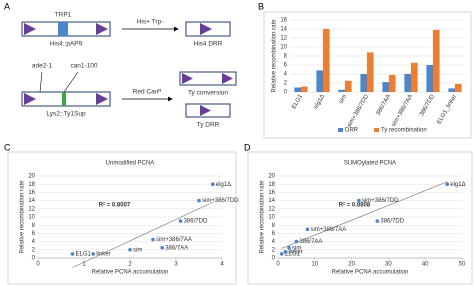 The width and height of the screenshot is (474, 286). Describe the element at coordinates (222, 265) in the screenshot. I see `x-tick-label: 4` at that location.